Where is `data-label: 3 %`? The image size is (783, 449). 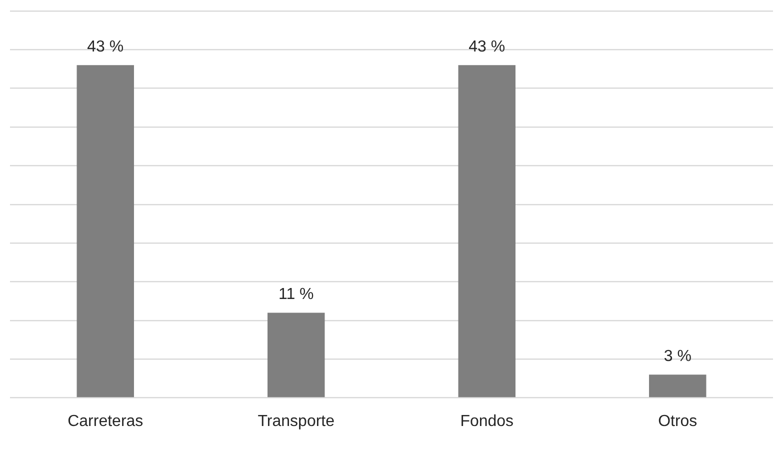 data-label: 3 % is located at coordinates (678, 356).